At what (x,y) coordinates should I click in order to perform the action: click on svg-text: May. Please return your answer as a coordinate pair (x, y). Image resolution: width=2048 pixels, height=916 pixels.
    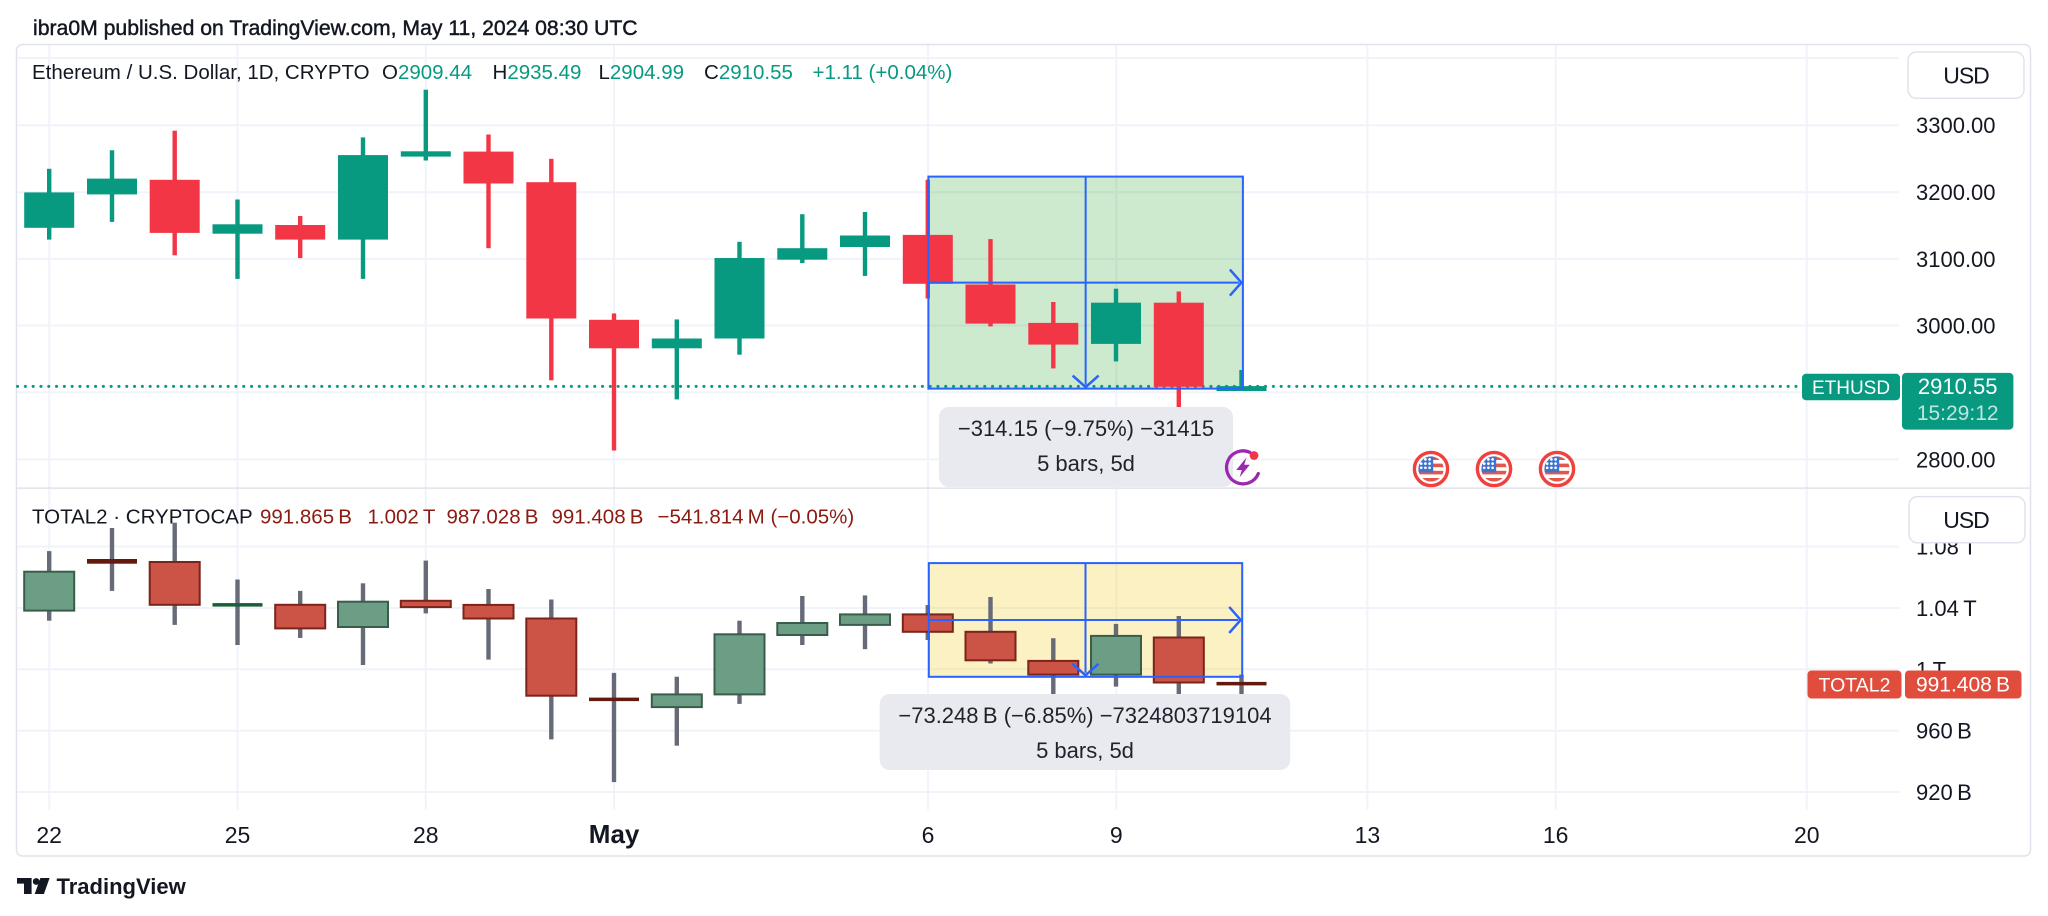
    Looking at the image, I should click on (614, 834).